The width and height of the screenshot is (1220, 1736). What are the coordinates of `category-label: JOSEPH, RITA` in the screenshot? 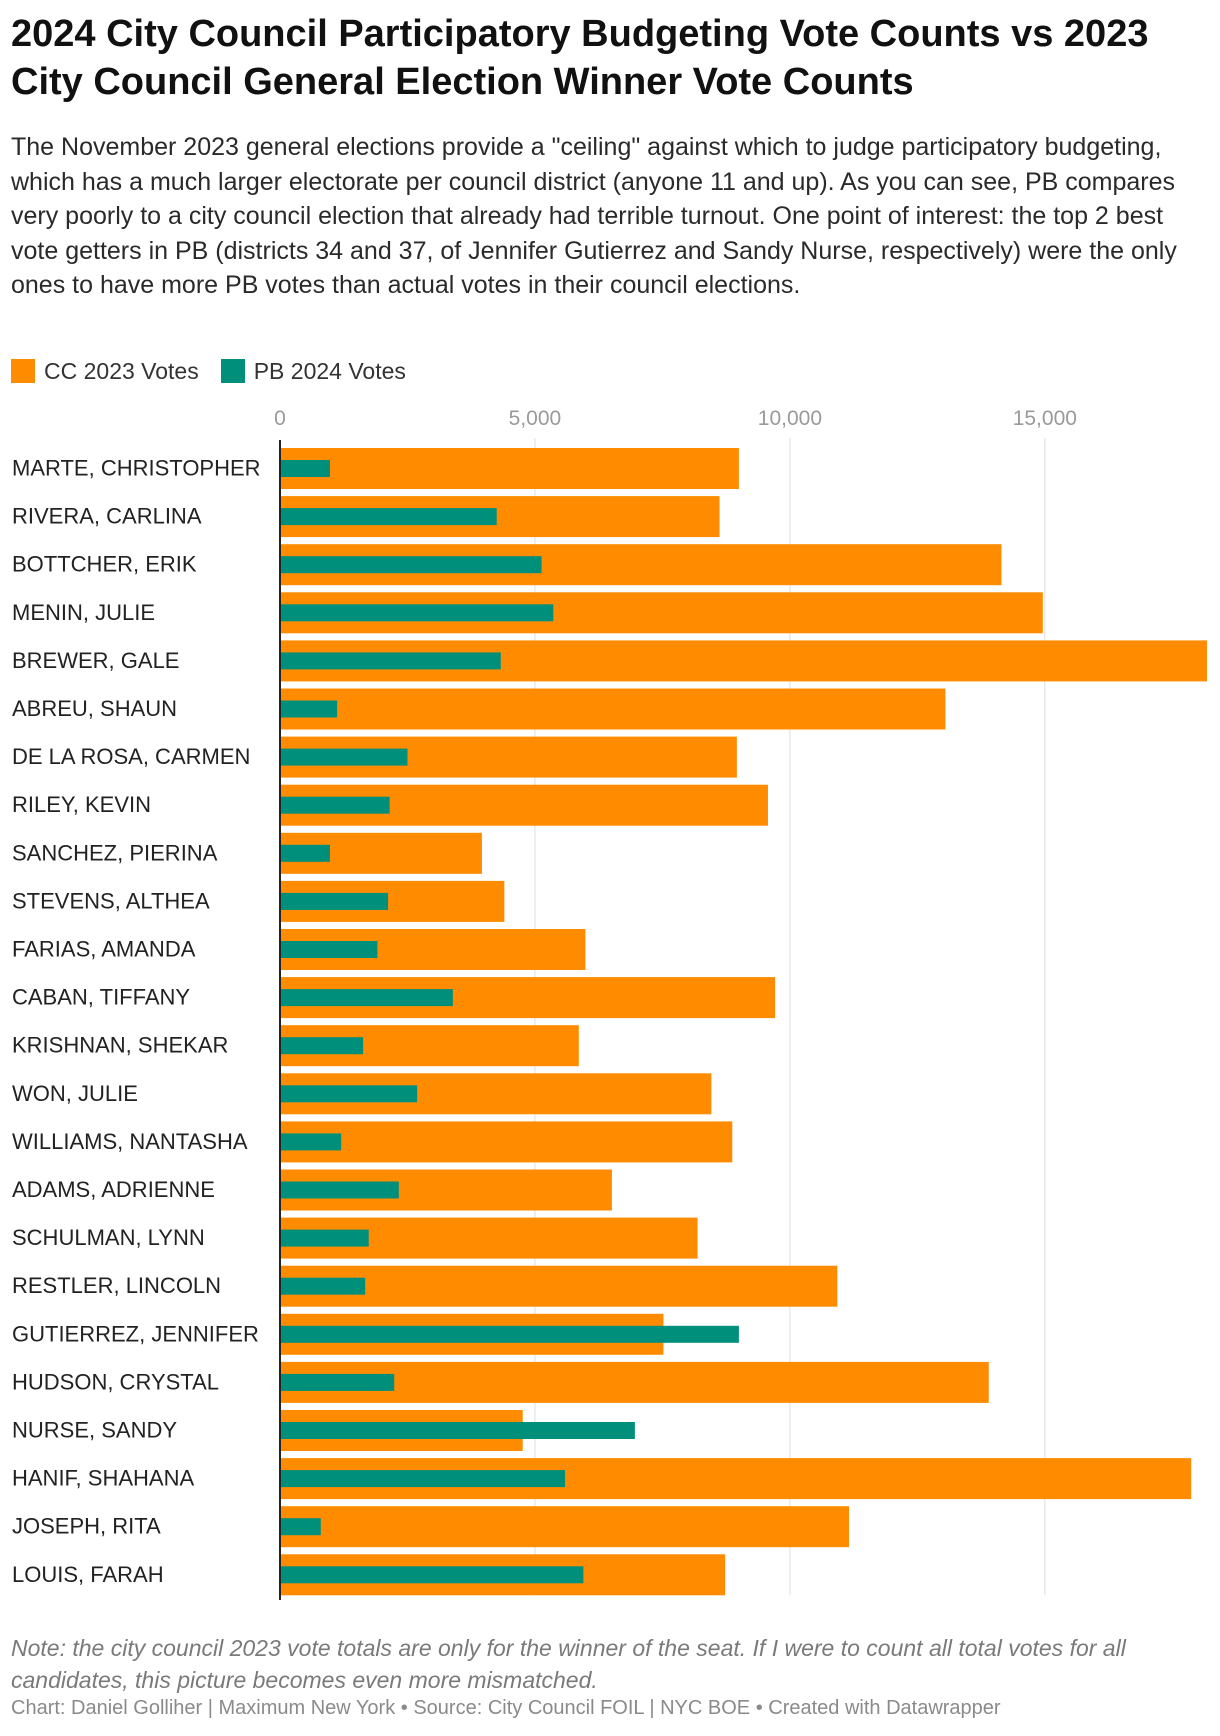 It's located at (86, 1526).